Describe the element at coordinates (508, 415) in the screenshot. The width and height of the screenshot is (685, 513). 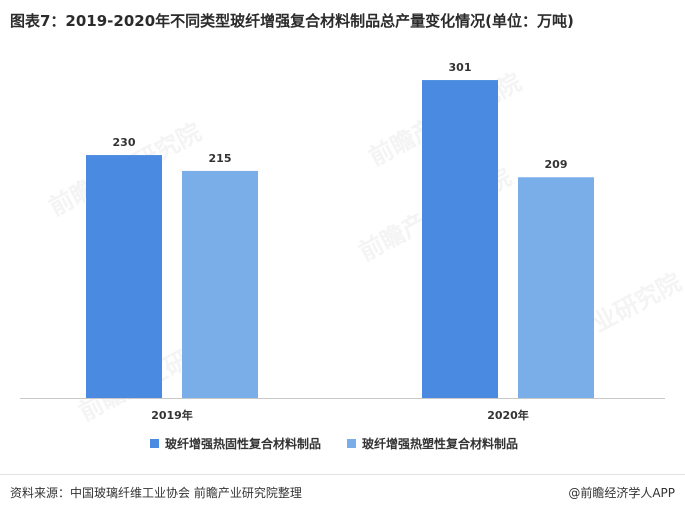
I see `x-tick-label: 2020年` at that location.